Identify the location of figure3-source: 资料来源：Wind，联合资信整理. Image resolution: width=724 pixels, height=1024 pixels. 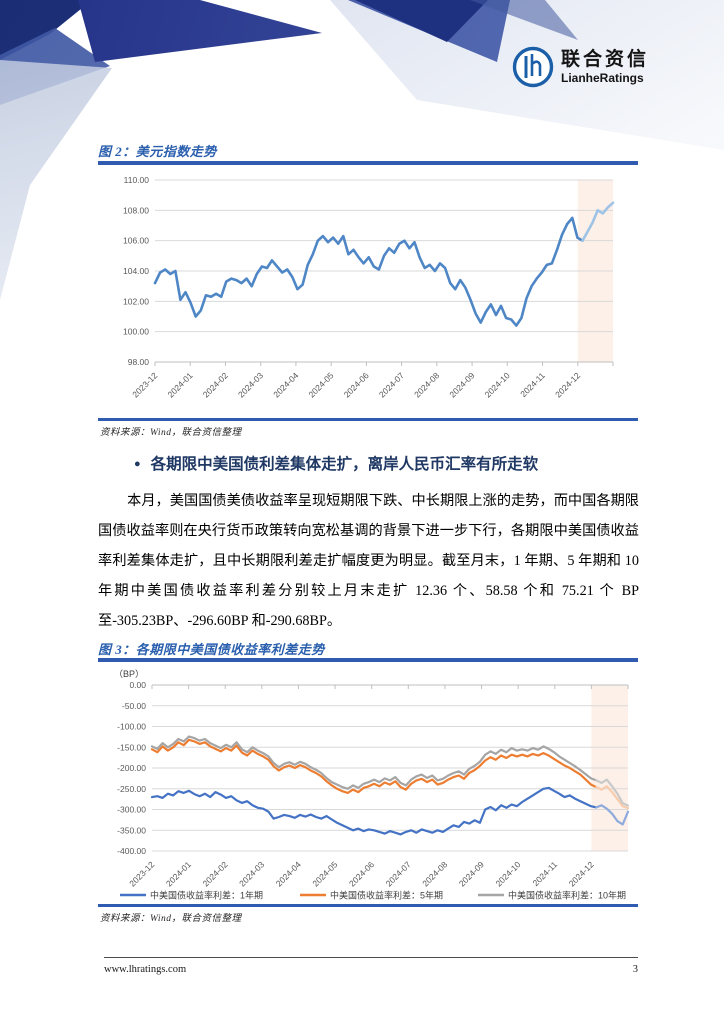
(171, 919).